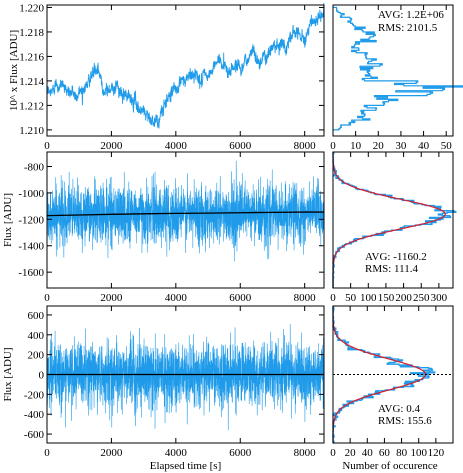  What do you see at coordinates (31, 194) in the screenshot?
I see `middle-ytick-label: -1000` at bounding box center [31, 194].